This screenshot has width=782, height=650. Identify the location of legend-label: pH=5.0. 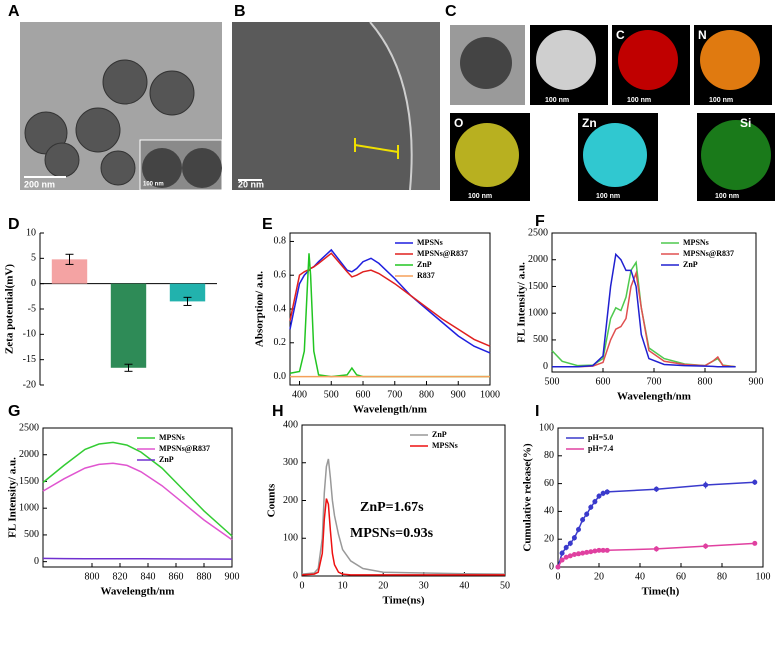
(600, 437).